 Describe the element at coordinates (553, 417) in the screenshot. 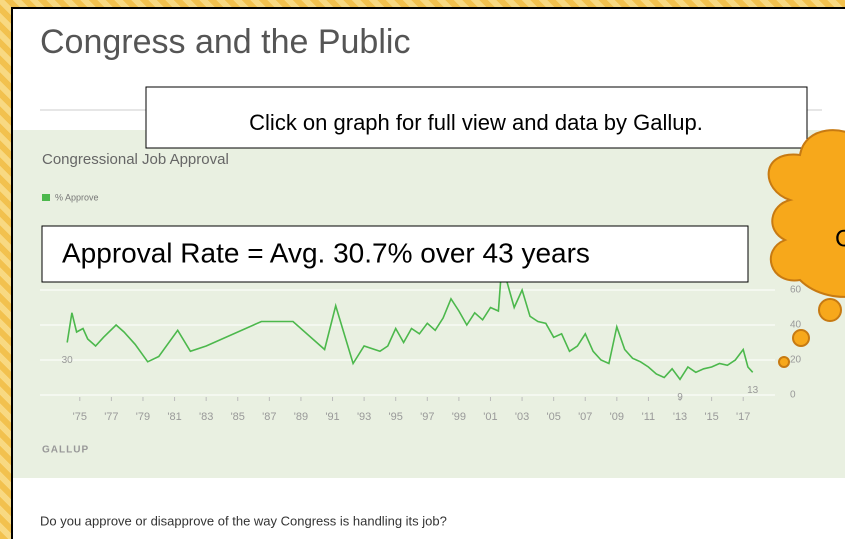

I see `x-tick-label: '05` at that location.